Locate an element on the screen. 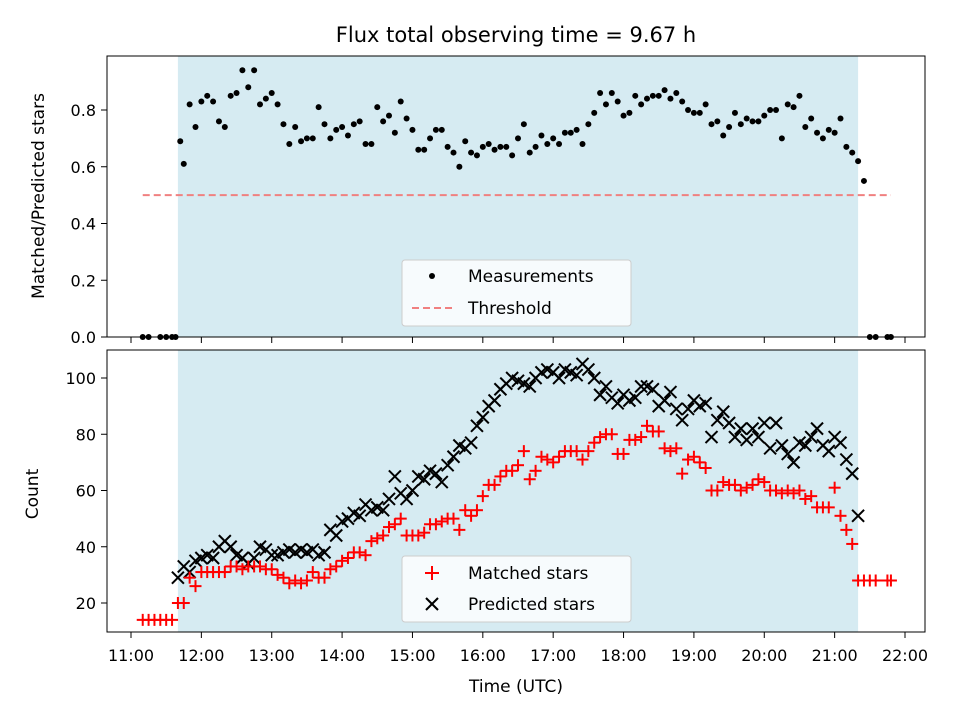  ratio-y-tick-label: 0.4 is located at coordinates (83, 224).